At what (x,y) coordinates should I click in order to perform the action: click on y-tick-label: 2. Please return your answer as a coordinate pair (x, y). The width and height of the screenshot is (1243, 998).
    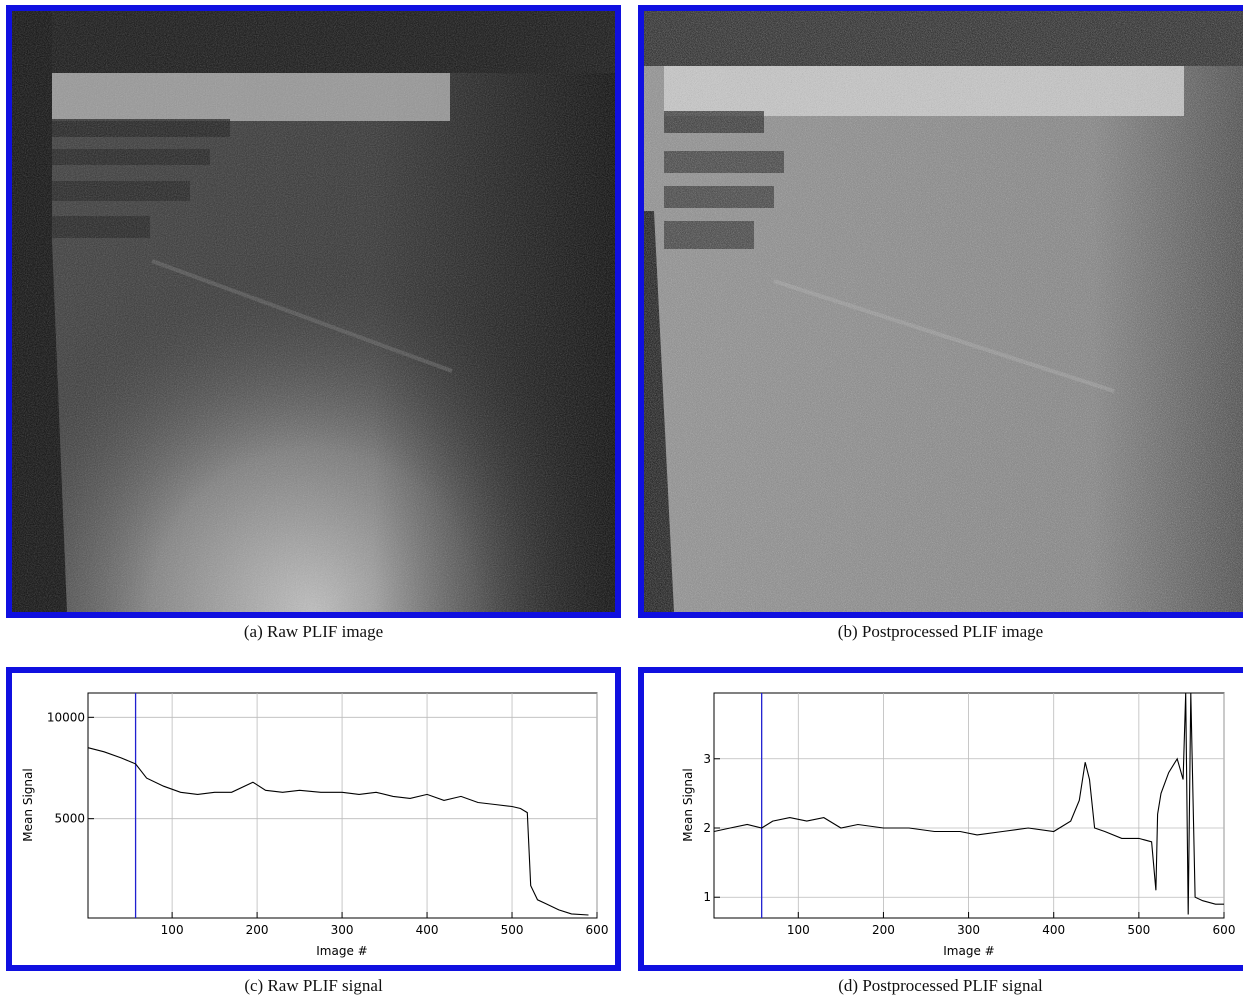
    Looking at the image, I should click on (707, 828).